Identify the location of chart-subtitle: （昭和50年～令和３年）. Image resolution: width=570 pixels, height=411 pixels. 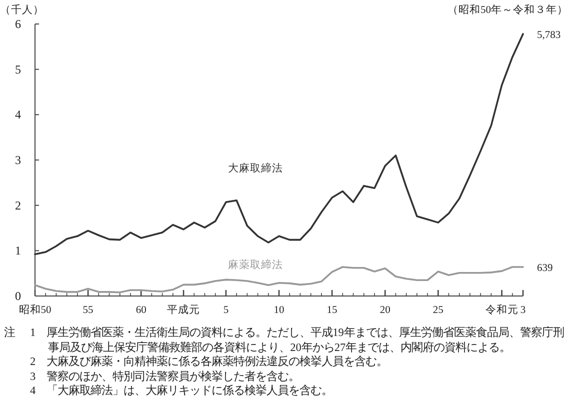
(508, 9).